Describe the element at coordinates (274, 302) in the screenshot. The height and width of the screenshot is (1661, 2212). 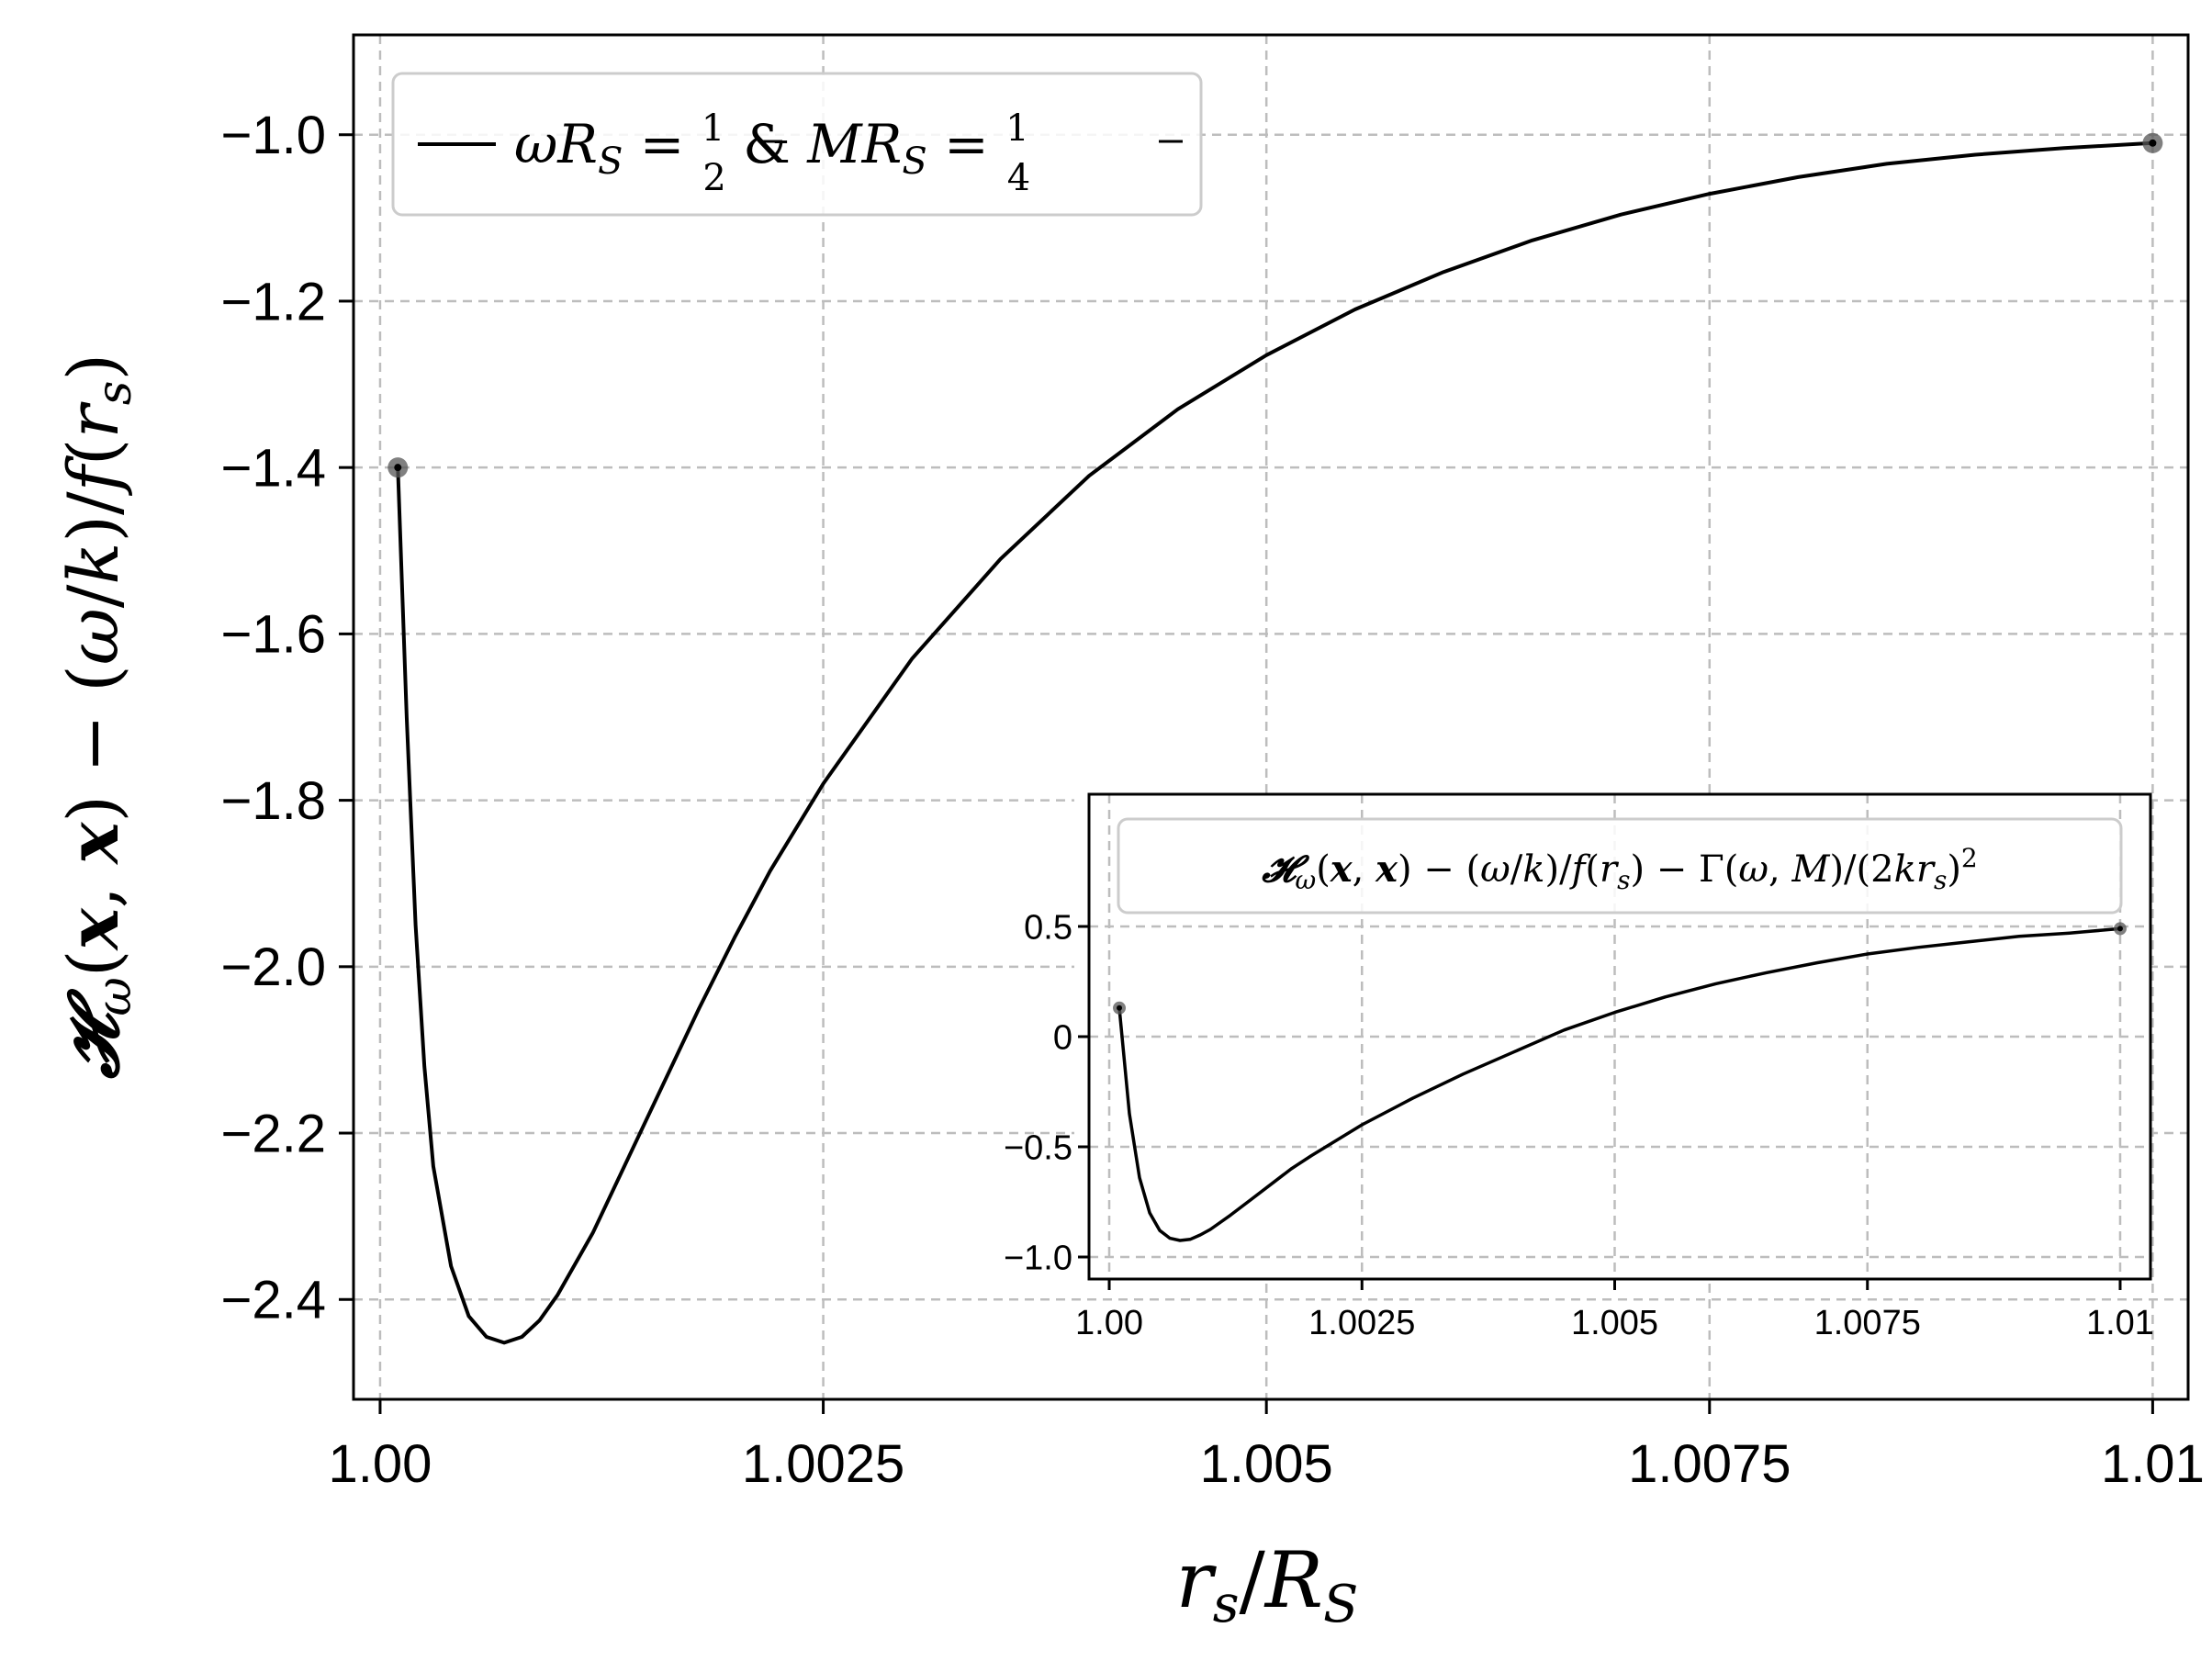
I see `main-y-tick-label: −1.2` at that location.